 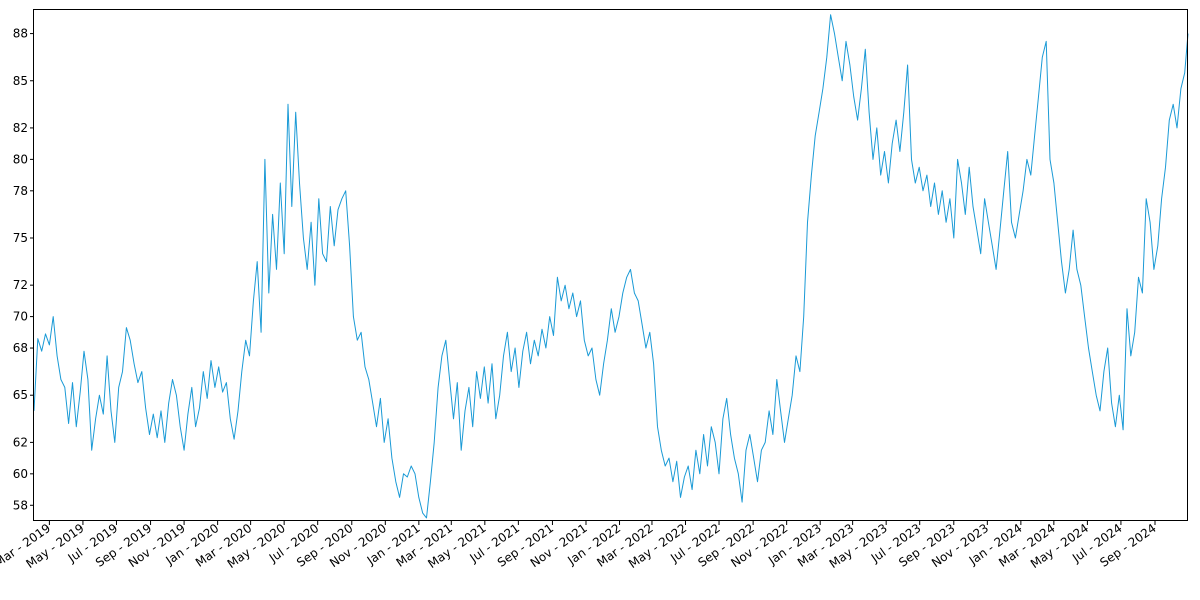 I want to click on y-tick-label: 82, so click(x=20, y=128).